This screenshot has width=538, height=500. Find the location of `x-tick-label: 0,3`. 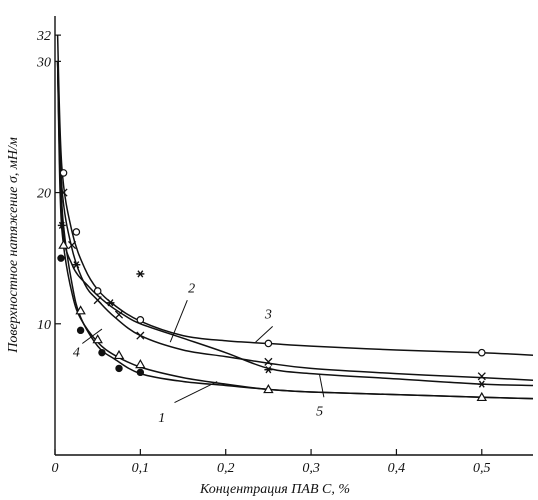

x-tick-label: 0,3 is located at coordinates (311, 468).